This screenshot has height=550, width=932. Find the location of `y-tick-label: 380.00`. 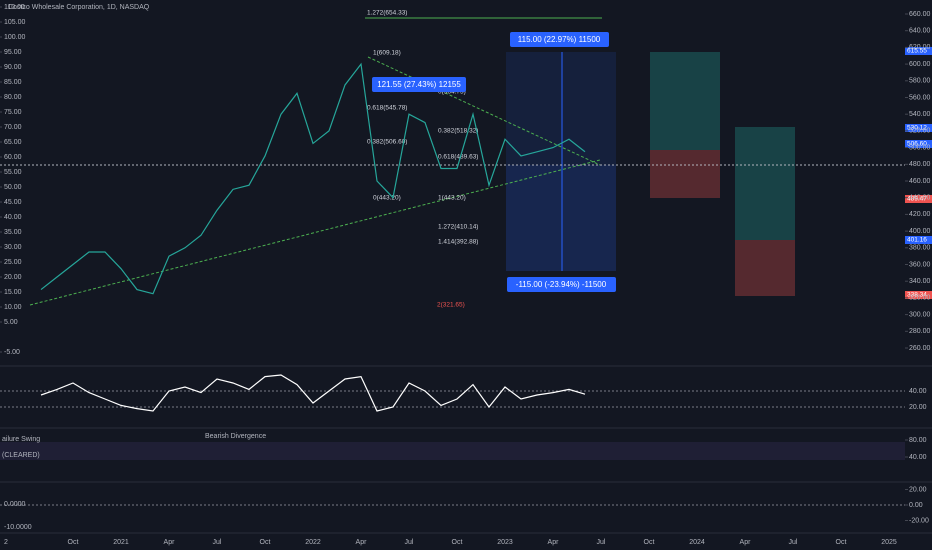

y-tick-label: 380.00 is located at coordinates (920, 248).